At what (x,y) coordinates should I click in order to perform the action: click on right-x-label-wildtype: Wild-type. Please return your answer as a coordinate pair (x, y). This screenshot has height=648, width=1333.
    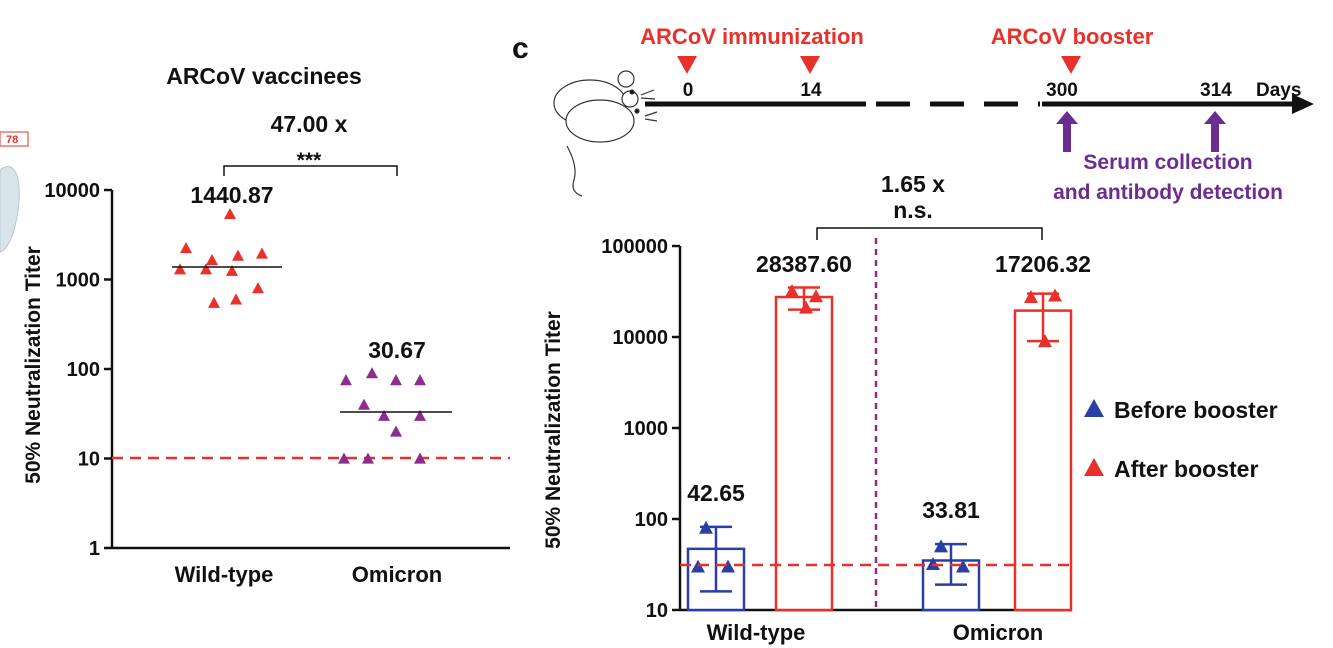
    Looking at the image, I should click on (756, 632).